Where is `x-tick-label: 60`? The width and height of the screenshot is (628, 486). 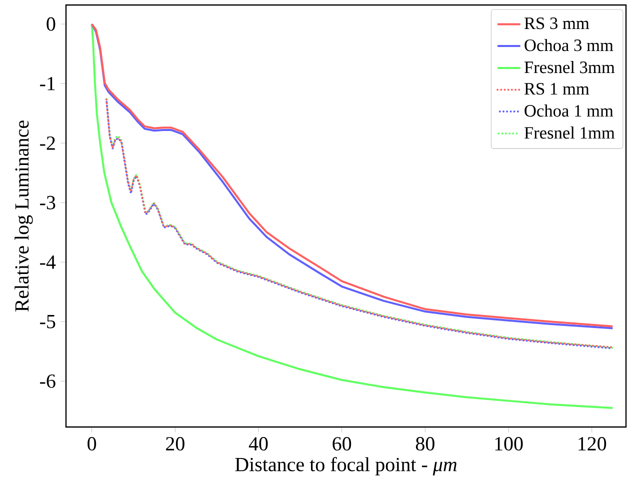 x-tick-label: 60 is located at coordinates (342, 444).